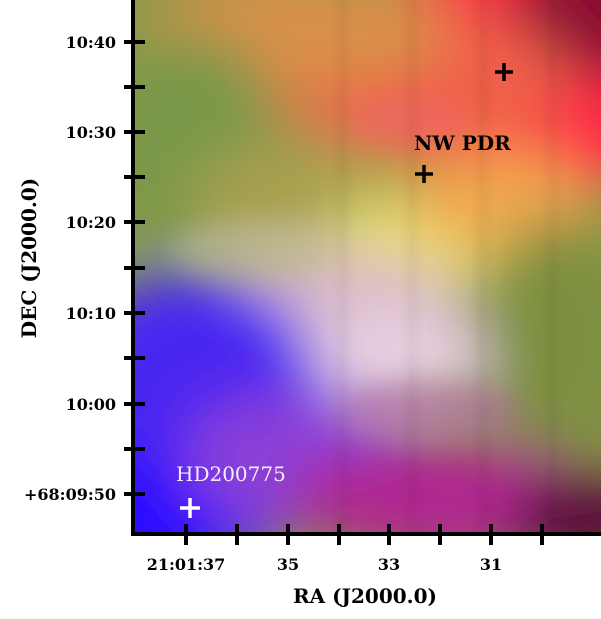 The height and width of the screenshot is (619, 601). Describe the element at coordinates (91, 313) in the screenshot. I see `y-tick-label: 10:10` at that location.